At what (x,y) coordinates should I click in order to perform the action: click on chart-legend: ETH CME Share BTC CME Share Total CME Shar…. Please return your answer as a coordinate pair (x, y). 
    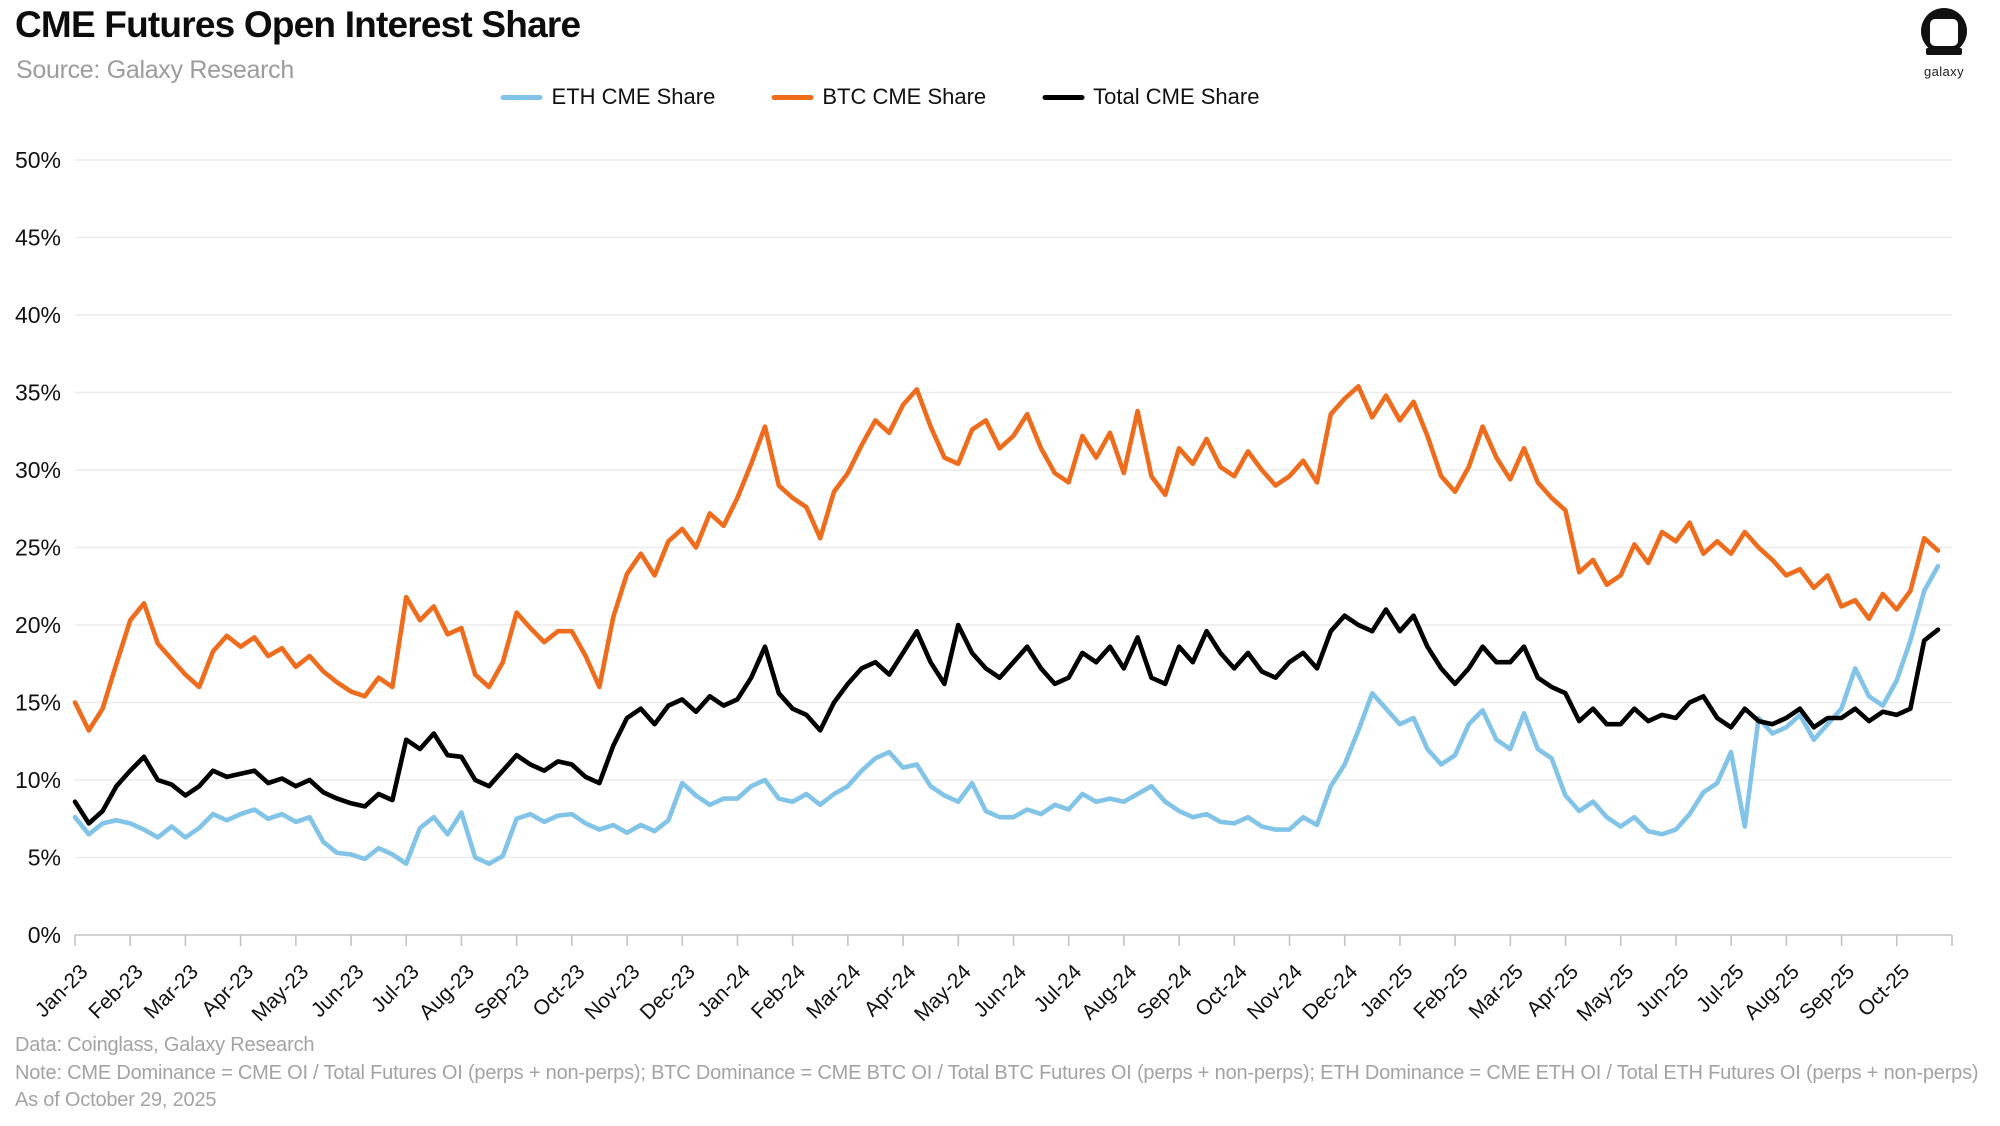
    Looking at the image, I should click on (879, 97).